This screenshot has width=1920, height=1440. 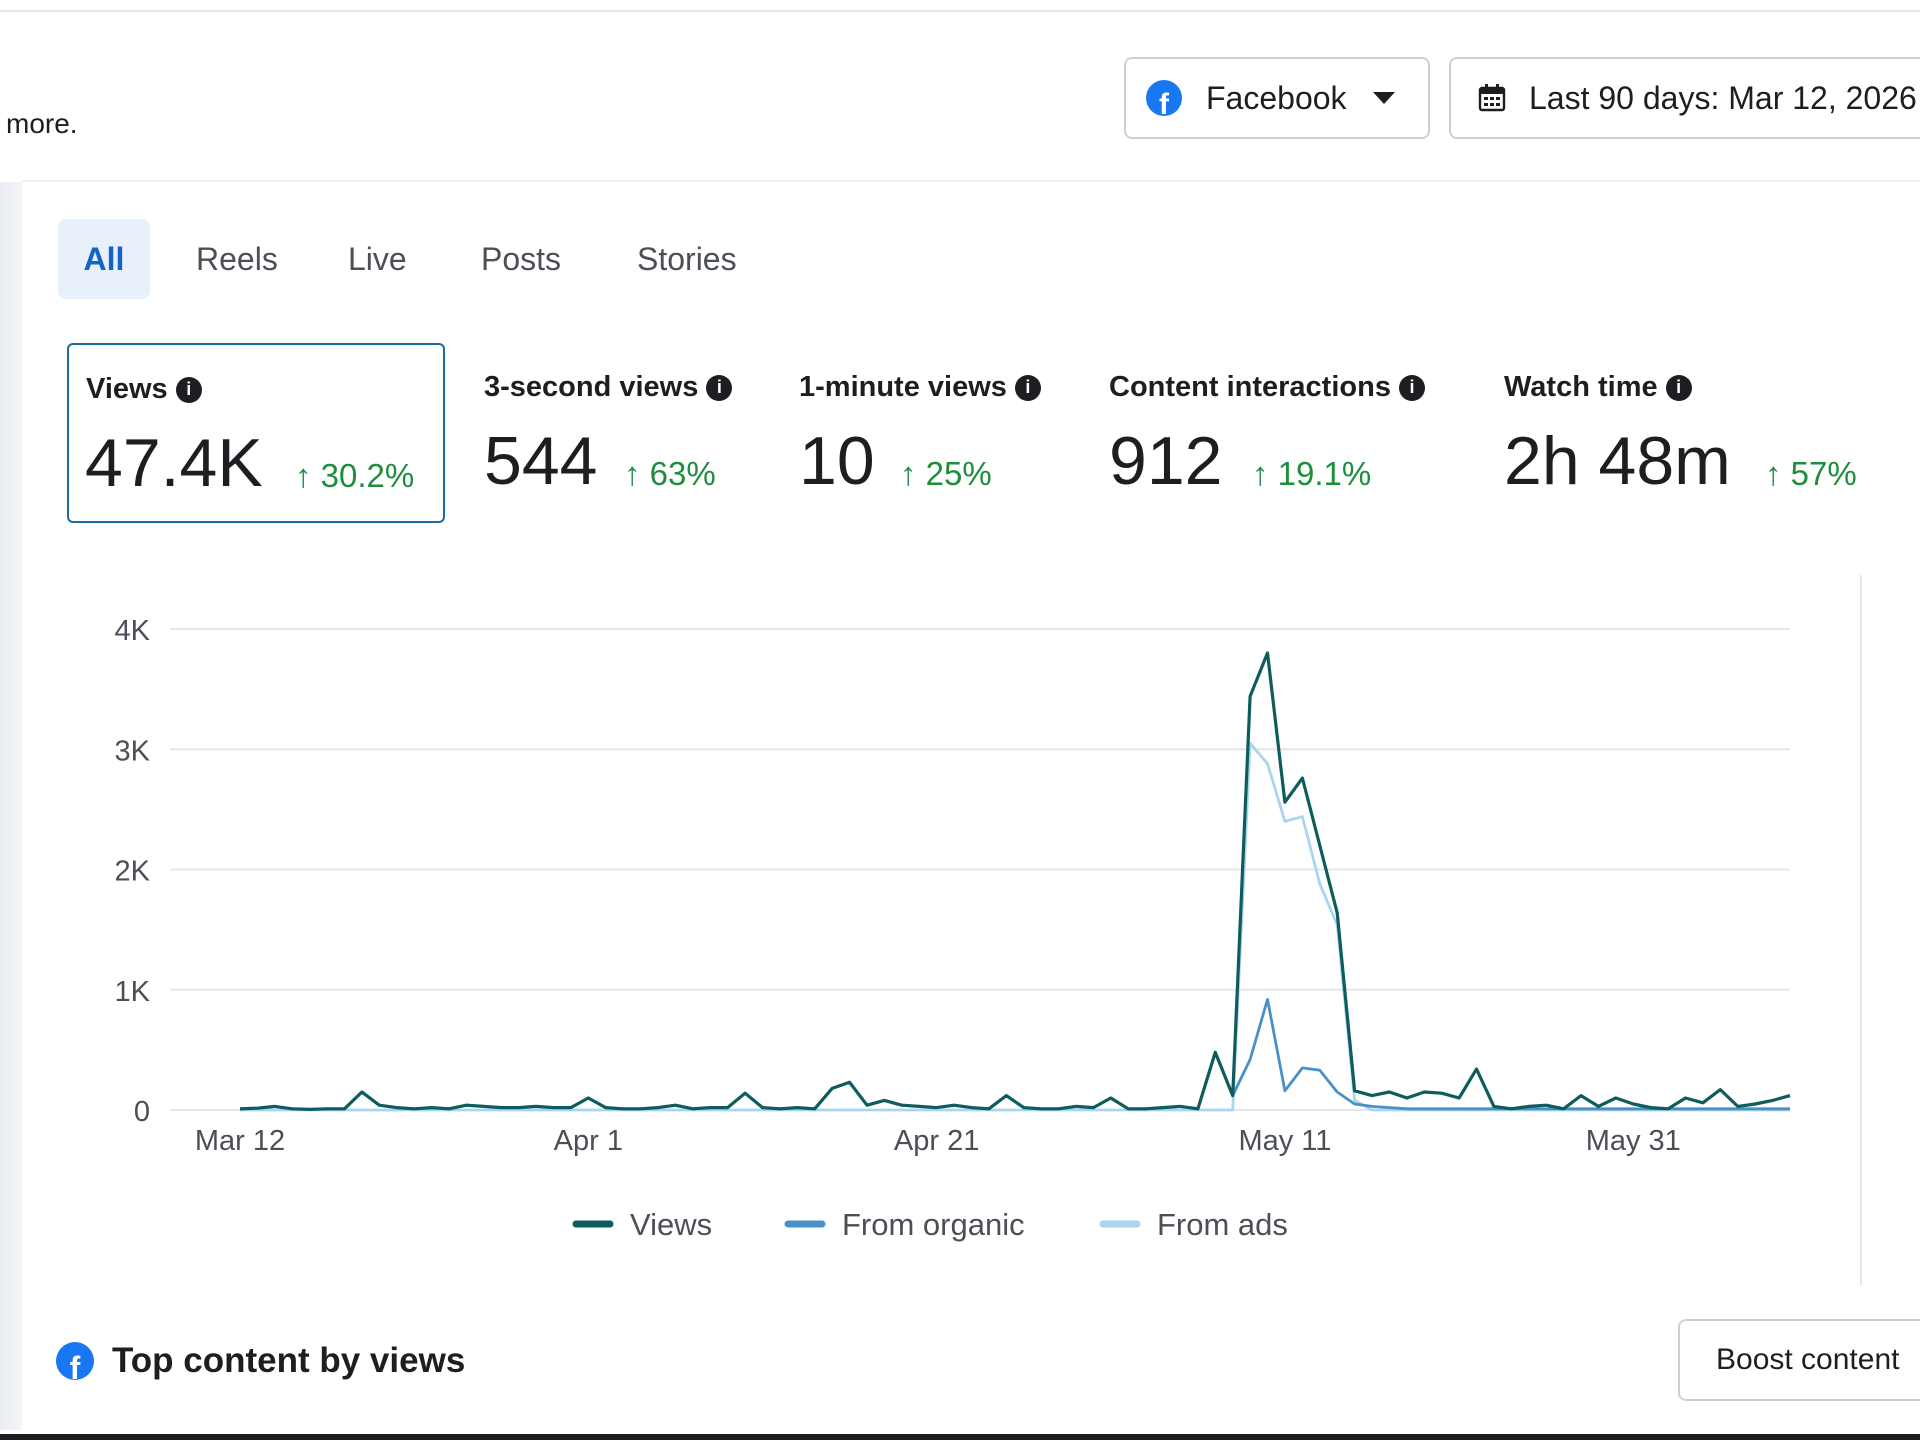 I want to click on tab-all: All, so click(x=104, y=259).